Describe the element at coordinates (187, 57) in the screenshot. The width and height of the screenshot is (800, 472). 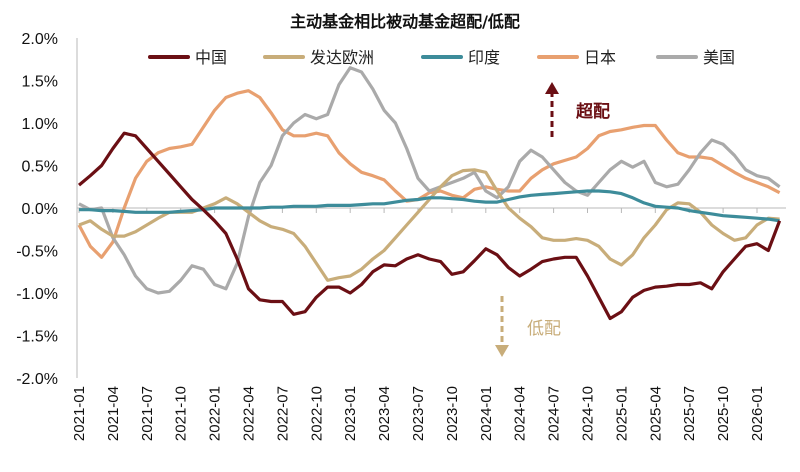
I see `legend-item: 中国` at that location.